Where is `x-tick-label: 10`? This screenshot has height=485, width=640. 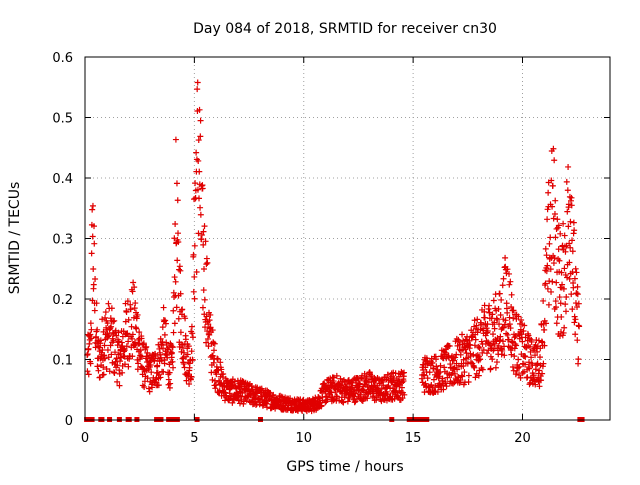 x-tick-label: 10 is located at coordinates (303, 438).